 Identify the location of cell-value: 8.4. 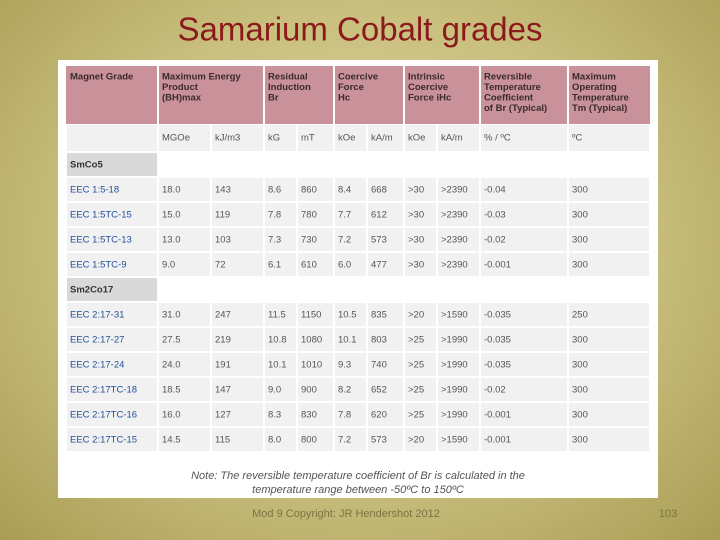
(344, 190).